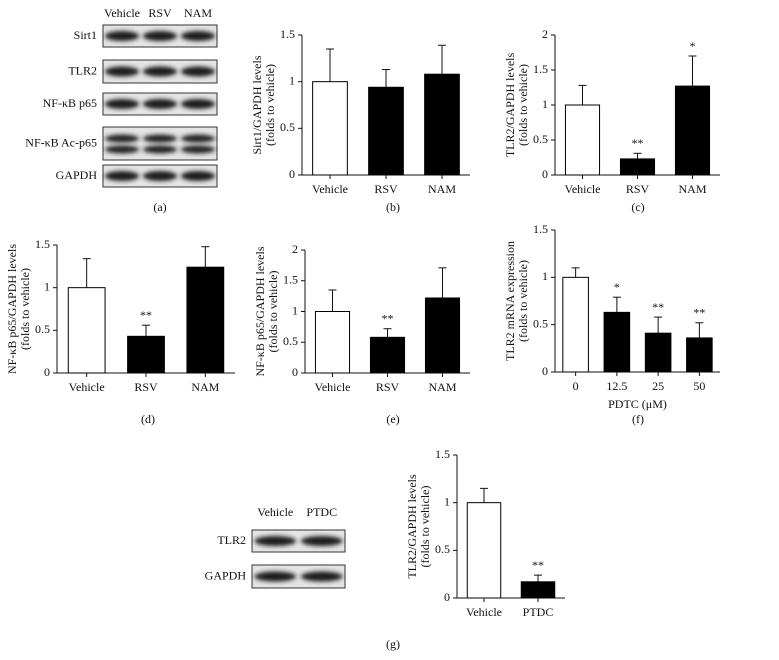 The image size is (779, 660). I want to click on lane-label: NAM, so click(198, 13).